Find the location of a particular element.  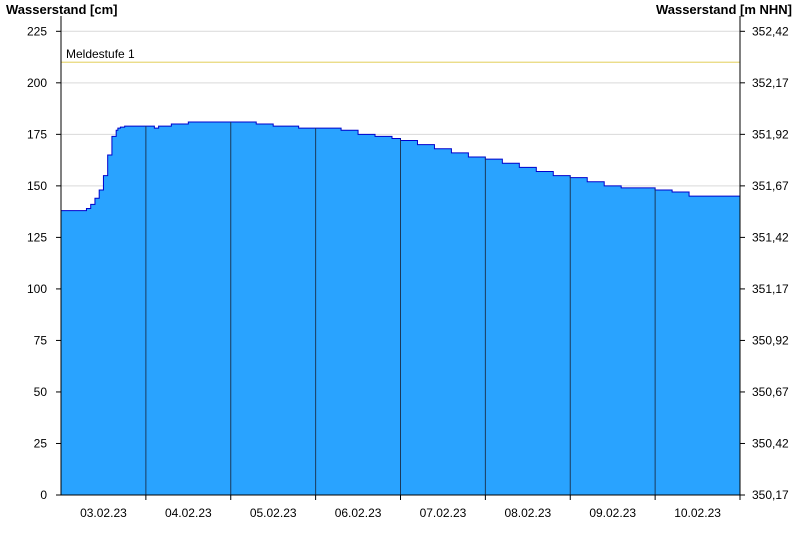

right-tick-label: 351,17 is located at coordinates (770, 289).